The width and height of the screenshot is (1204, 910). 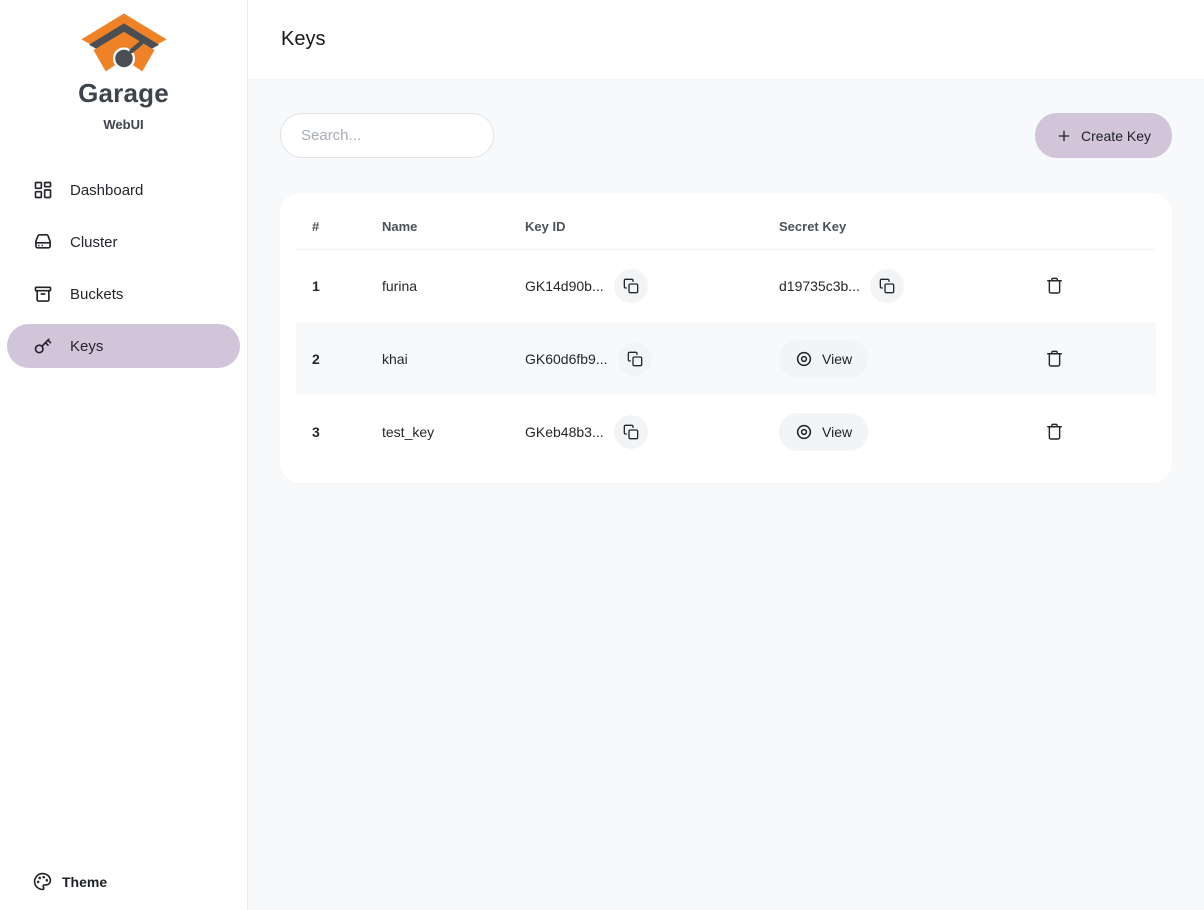 What do you see at coordinates (123, 93) in the screenshot?
I see `brand-title: Garage` at bounding box center [123, 93].